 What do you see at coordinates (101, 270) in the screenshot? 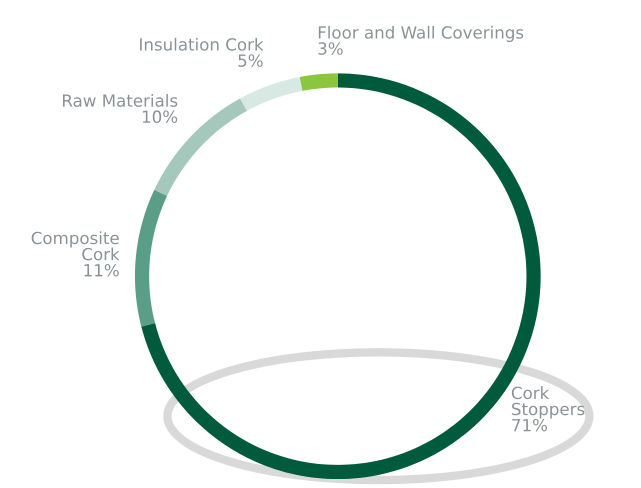
I see `data-label: 11%` at bounding box center [101, 270].